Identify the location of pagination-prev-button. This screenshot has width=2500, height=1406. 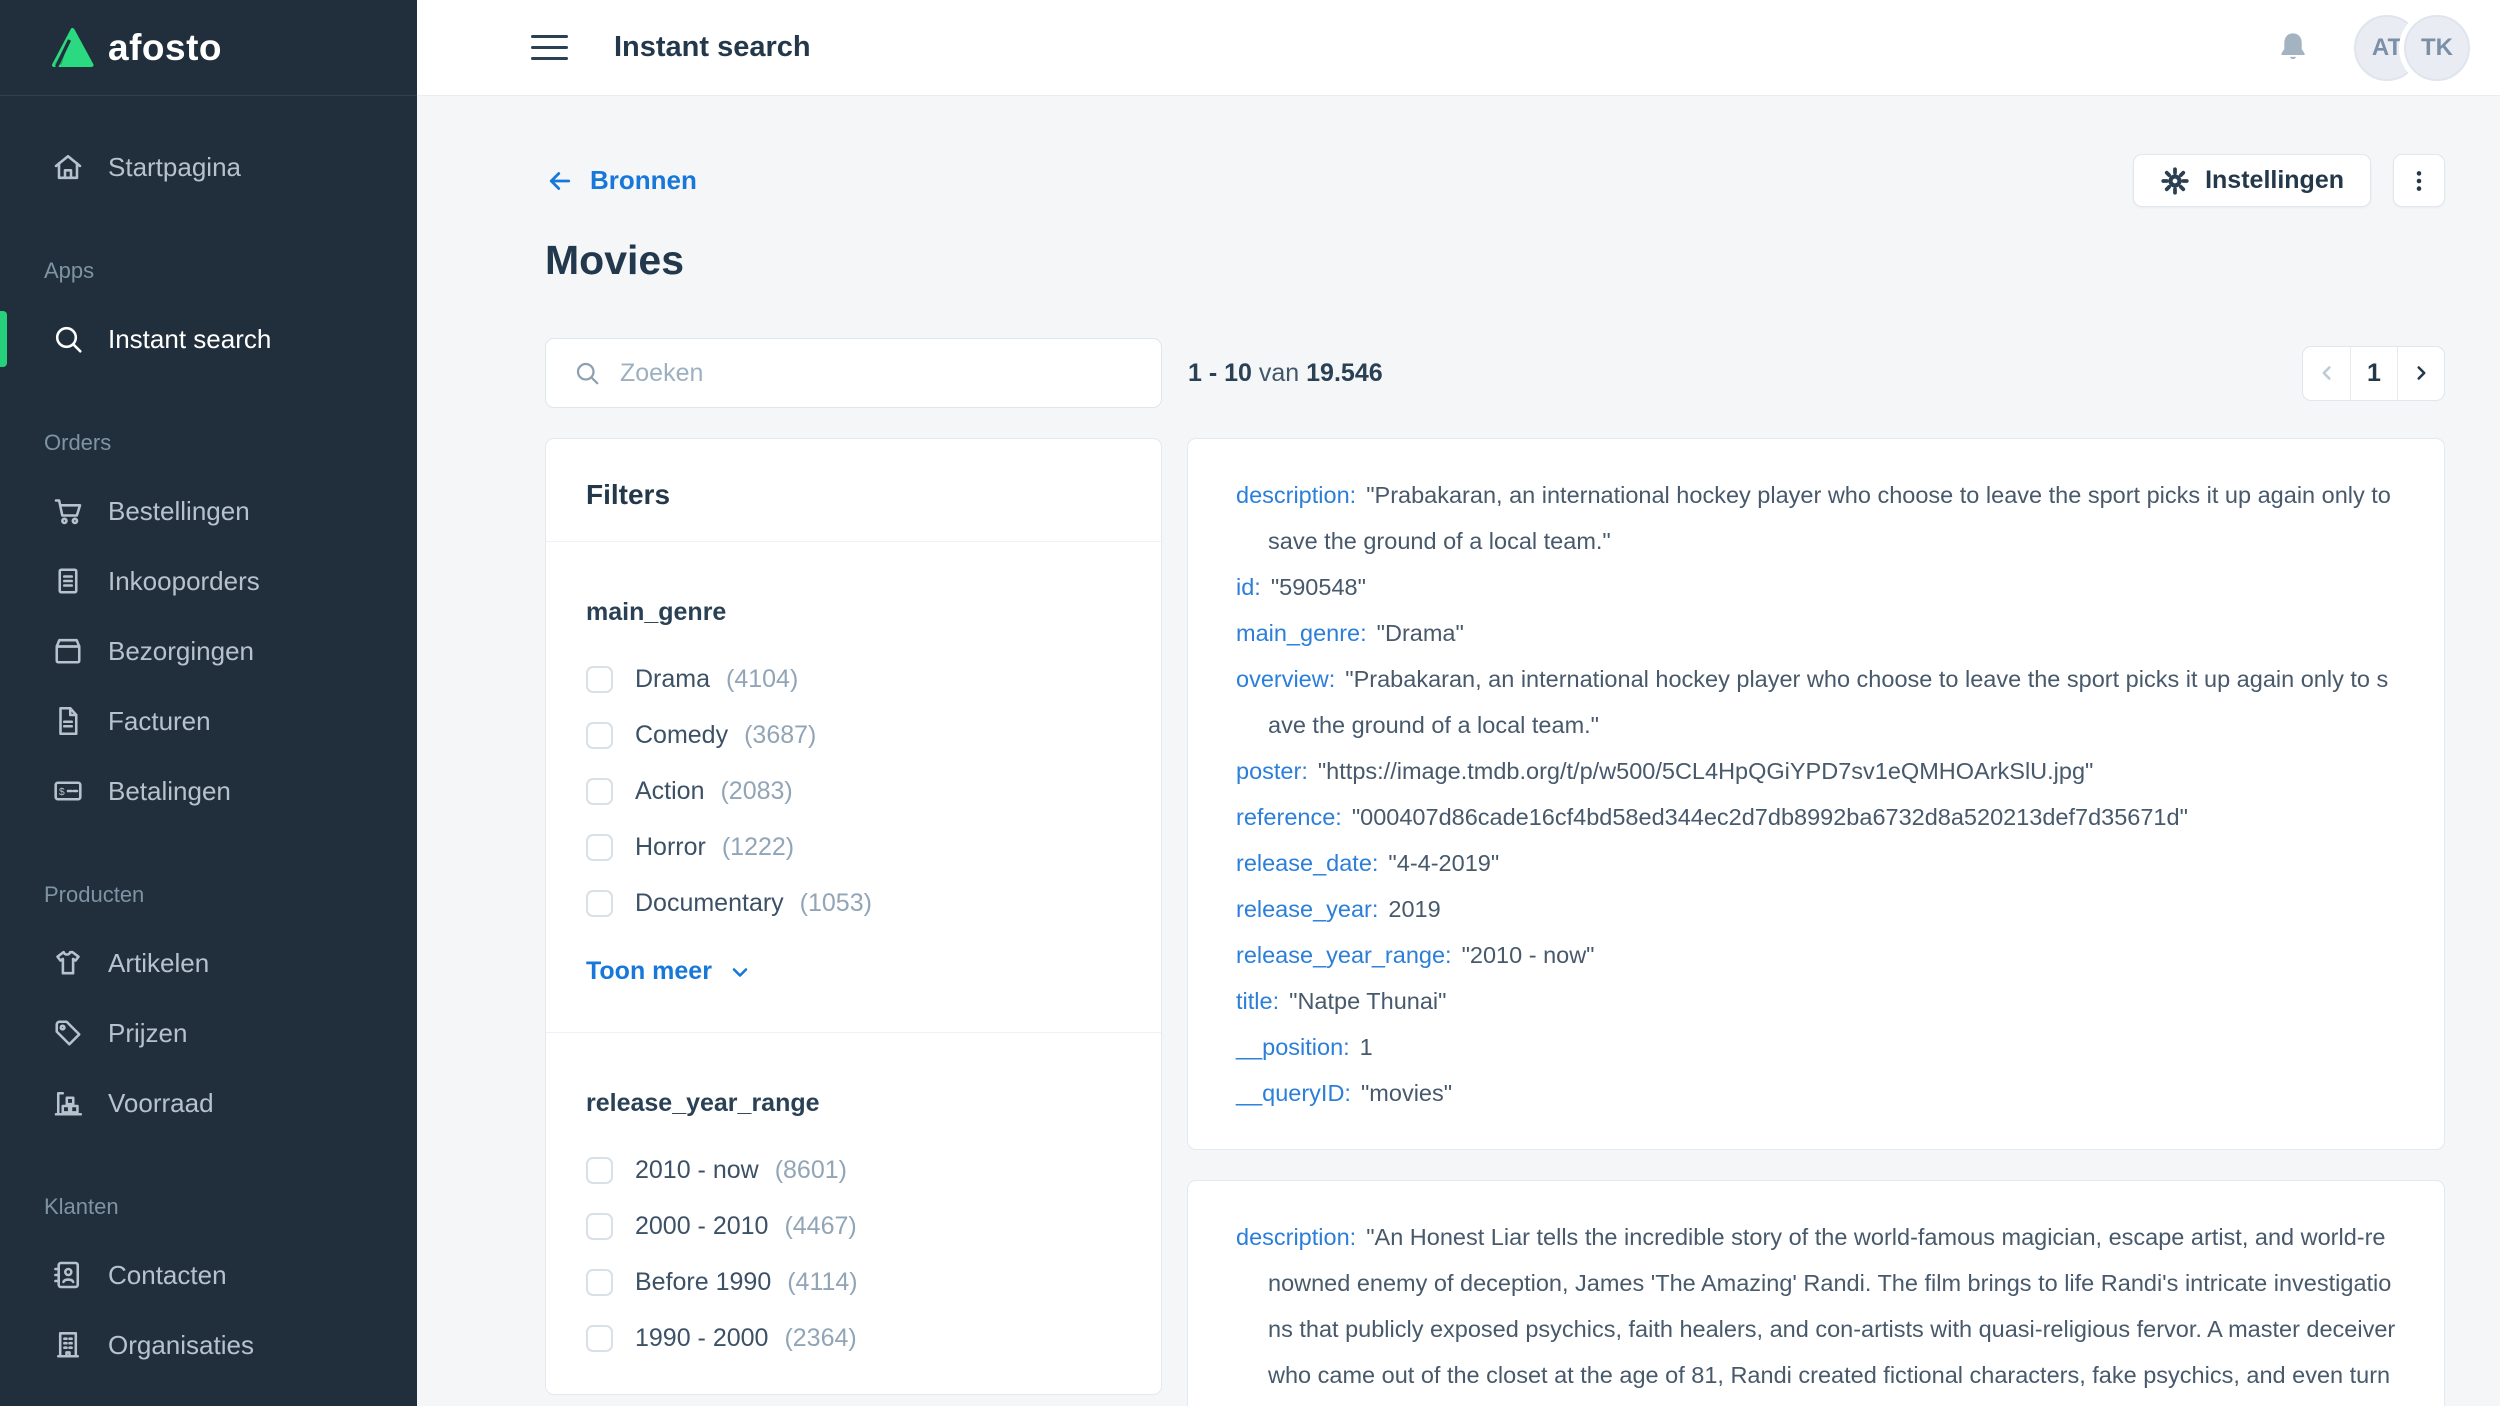
(2326, 373).